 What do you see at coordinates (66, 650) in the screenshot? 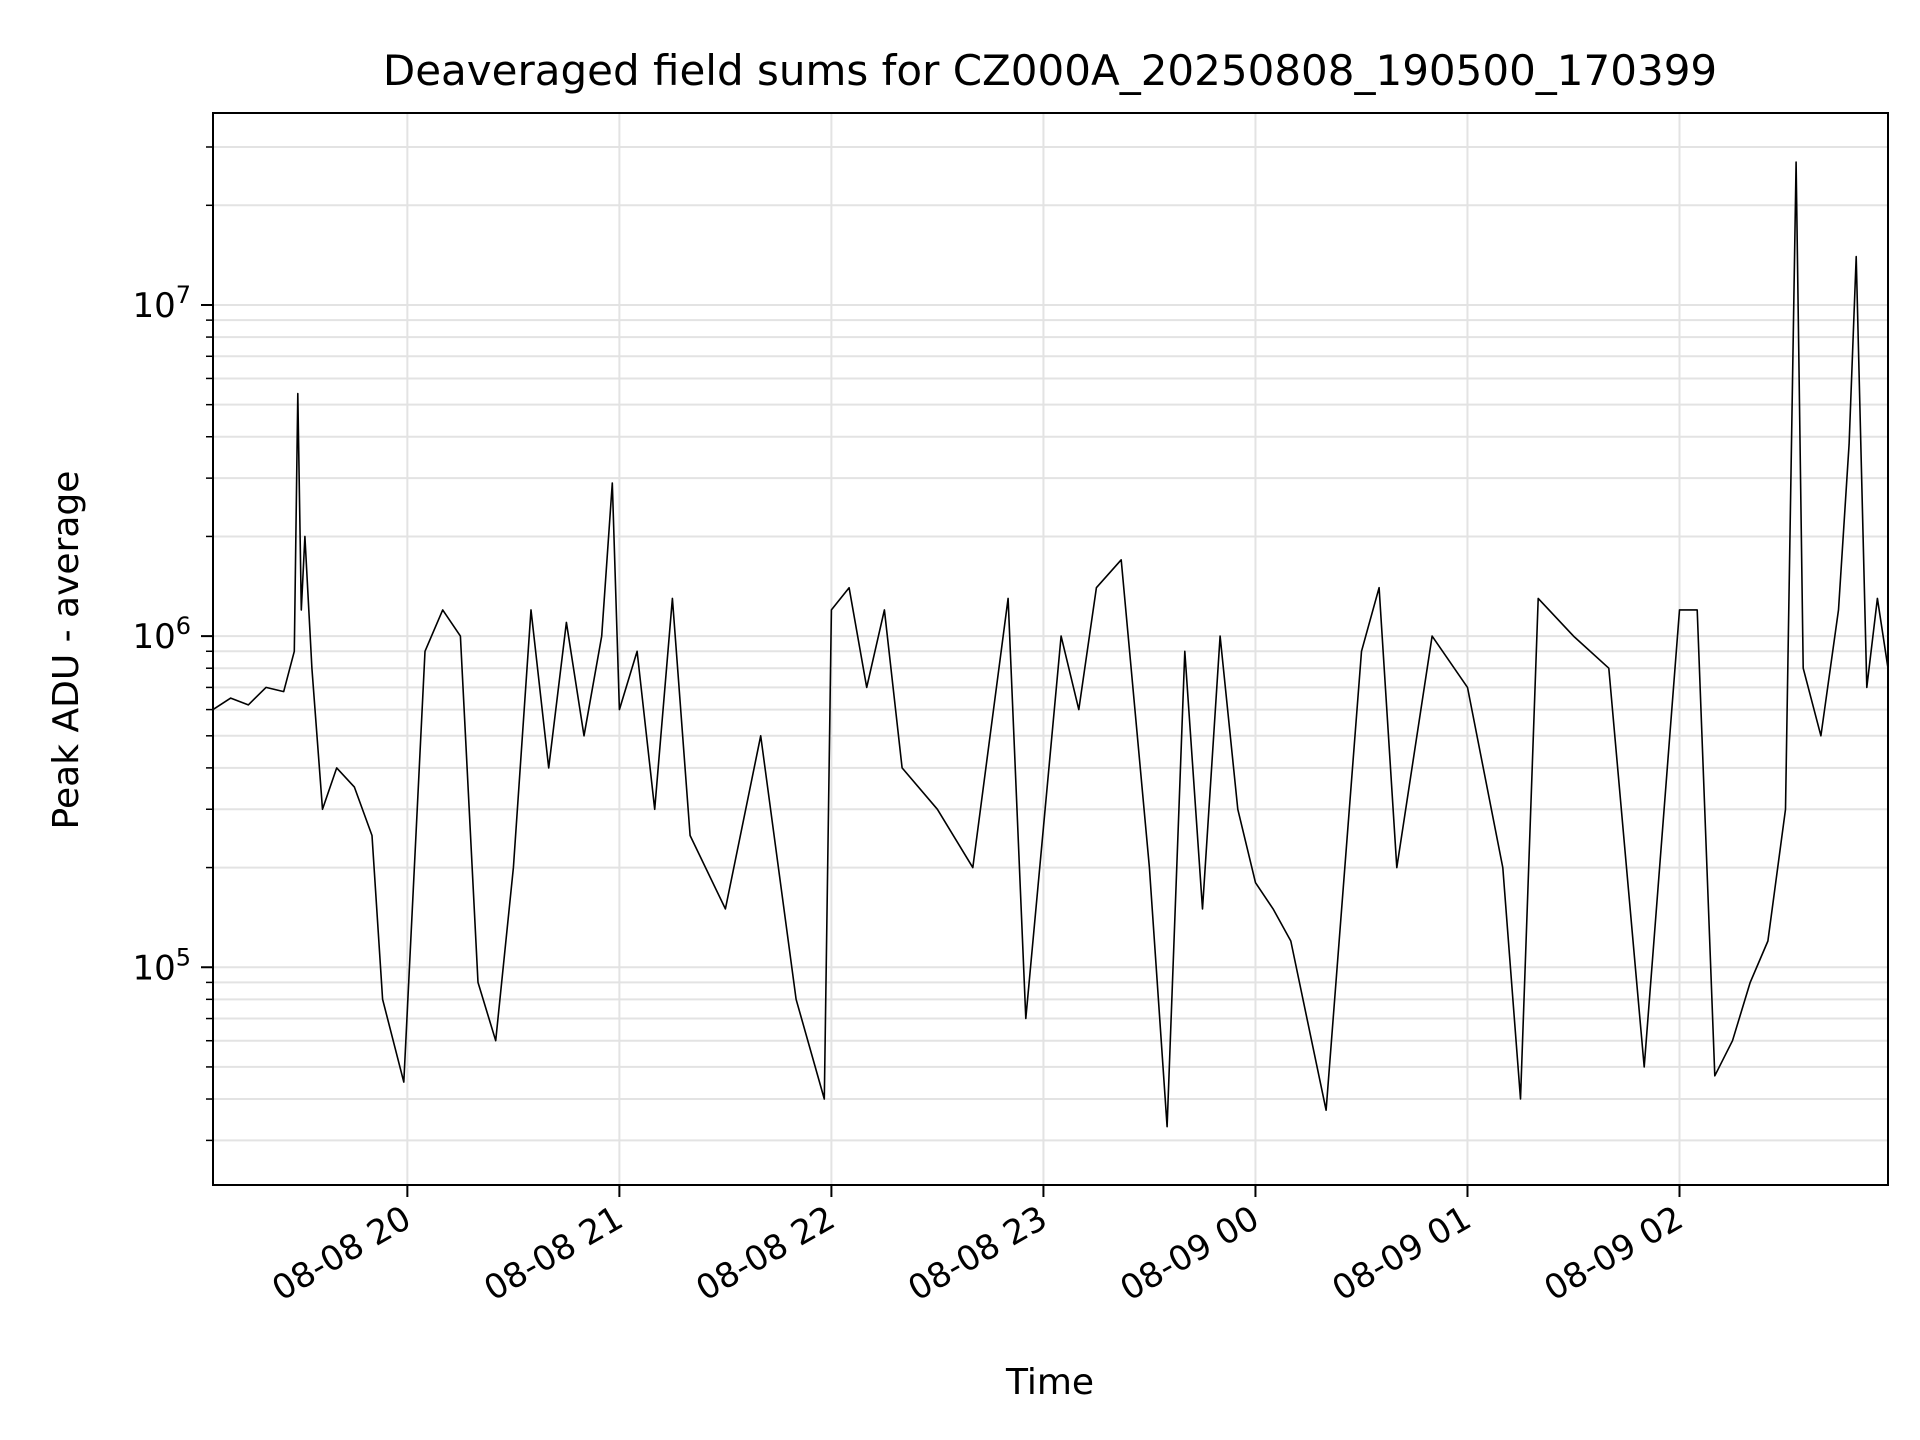
I see `y-axis-label: Peak ADU - average` at bounding box center [66, 650].